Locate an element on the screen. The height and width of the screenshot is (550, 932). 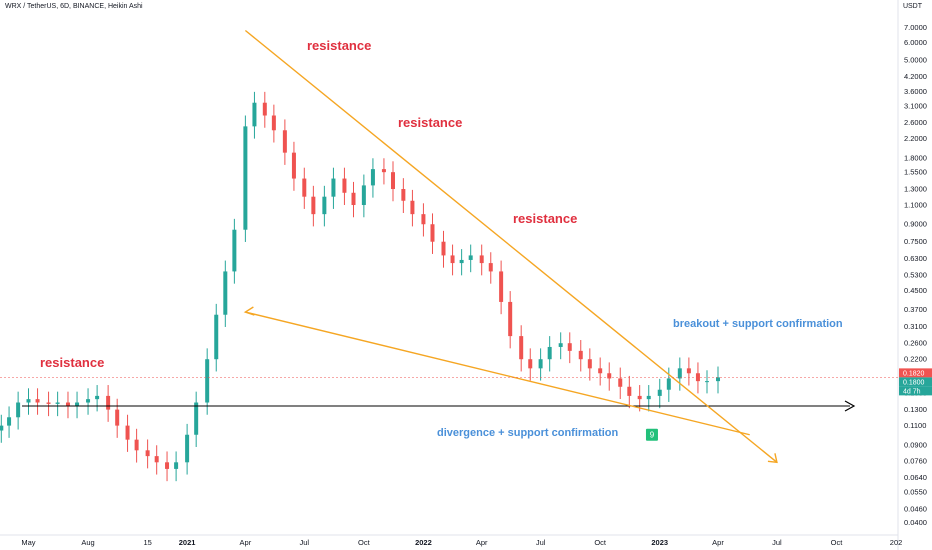
y-tick-label: 0.9000 is located at coordinates (915, 224).